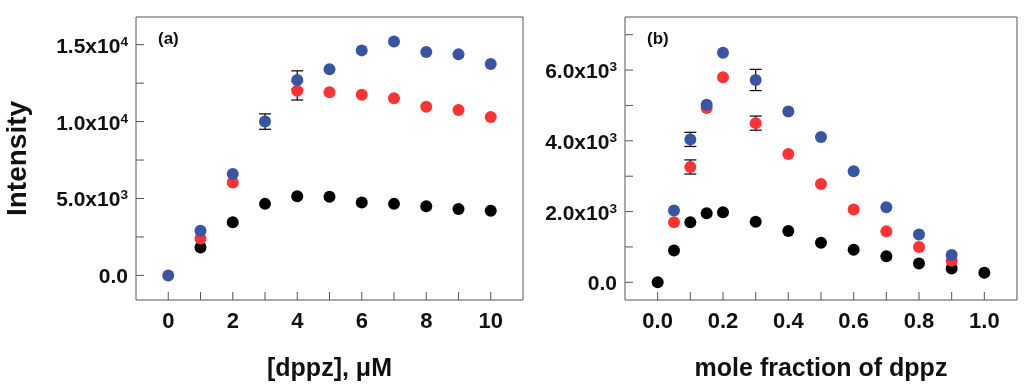 The image size is (1024, 386). What do you see at coordinates (853, 320) in the screenshot?
I see `x-tick-label: 0.6` at bounding box center [853, 320].